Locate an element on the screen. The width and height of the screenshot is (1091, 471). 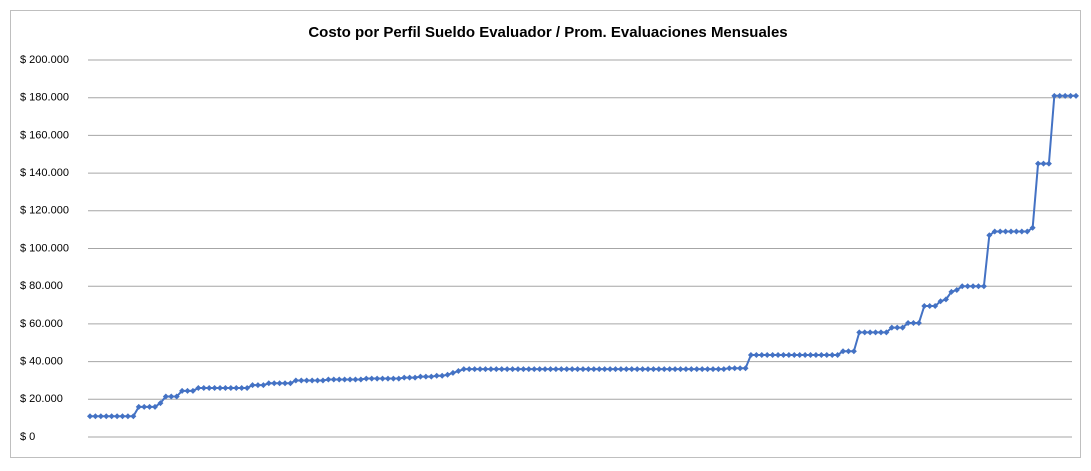
y-tick-label: $ 60.000 is located at coordinates (41, 324).